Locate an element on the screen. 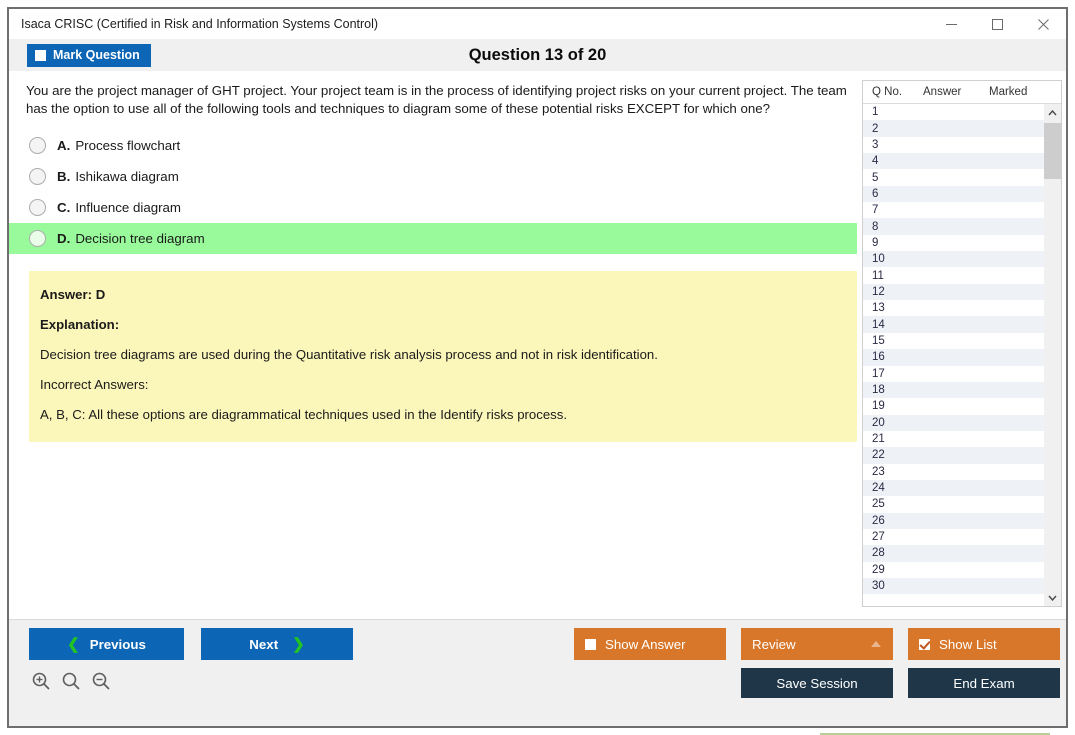 The image size is (1075, 735). save-session-label: Save Session is located at coordinates (817, 683).